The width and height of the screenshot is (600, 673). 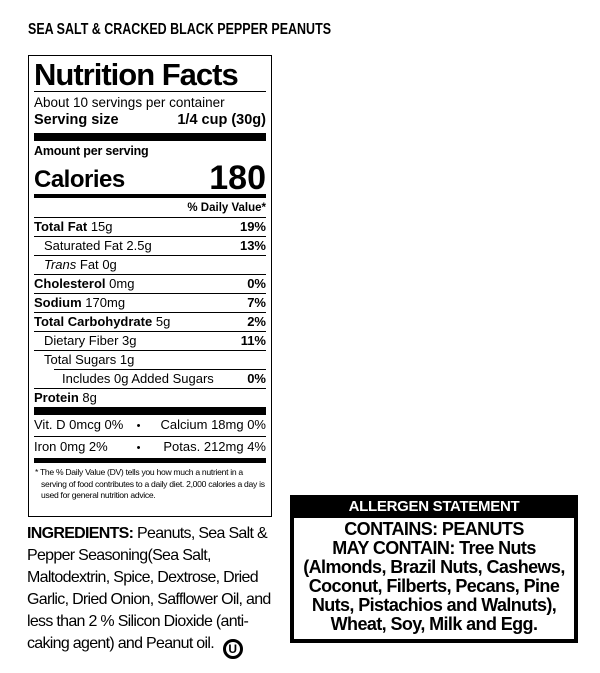 What do you see at coordinates (150, 360) in the screenshot?
I see `nutrient-row-total-sugars: Total Sugars 1g` at bounding box center [150, 360].